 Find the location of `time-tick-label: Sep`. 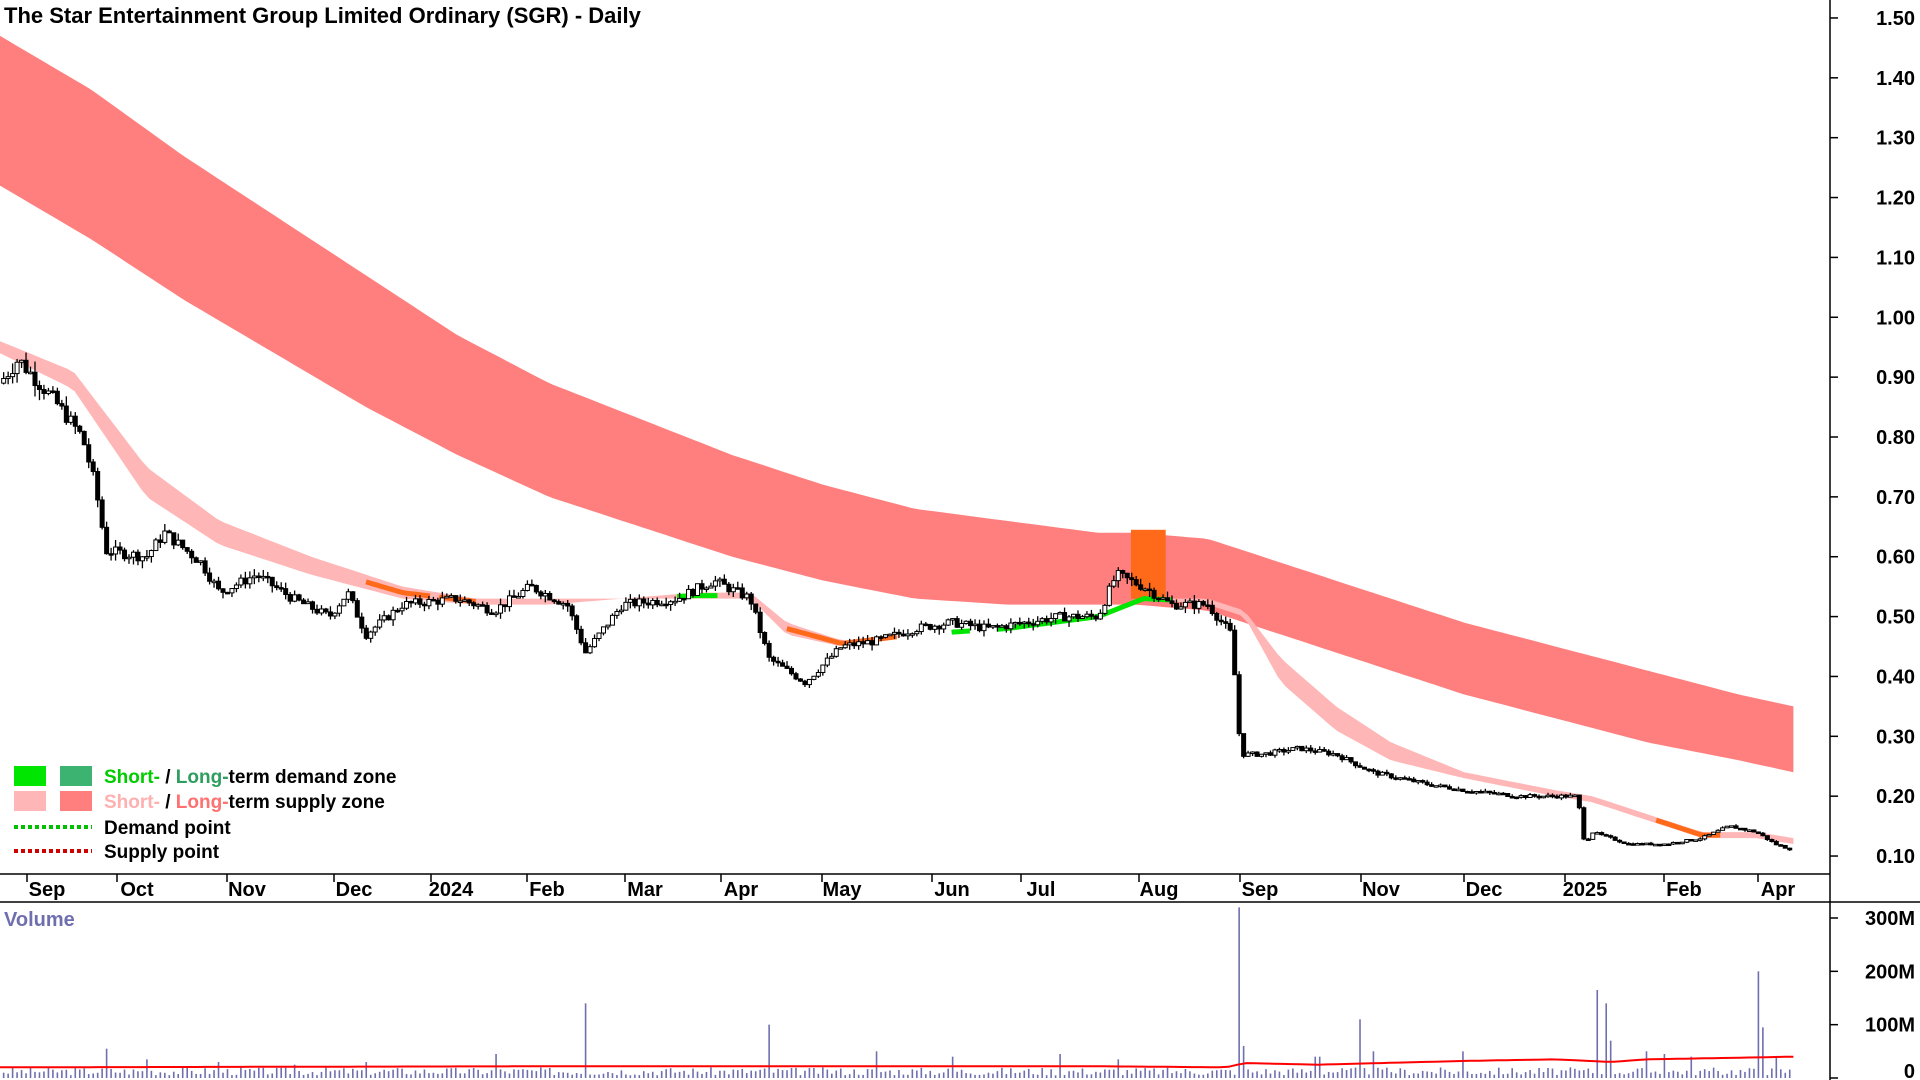

time-tick-label: Sep is located at coordinates (47, 890).